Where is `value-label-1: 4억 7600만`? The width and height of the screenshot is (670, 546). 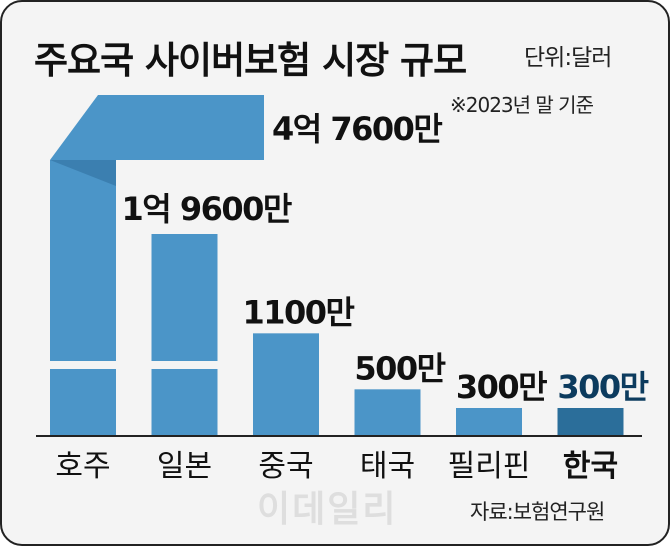
value-label-1: 4억 7600만 is located at coordinates (357, 129).